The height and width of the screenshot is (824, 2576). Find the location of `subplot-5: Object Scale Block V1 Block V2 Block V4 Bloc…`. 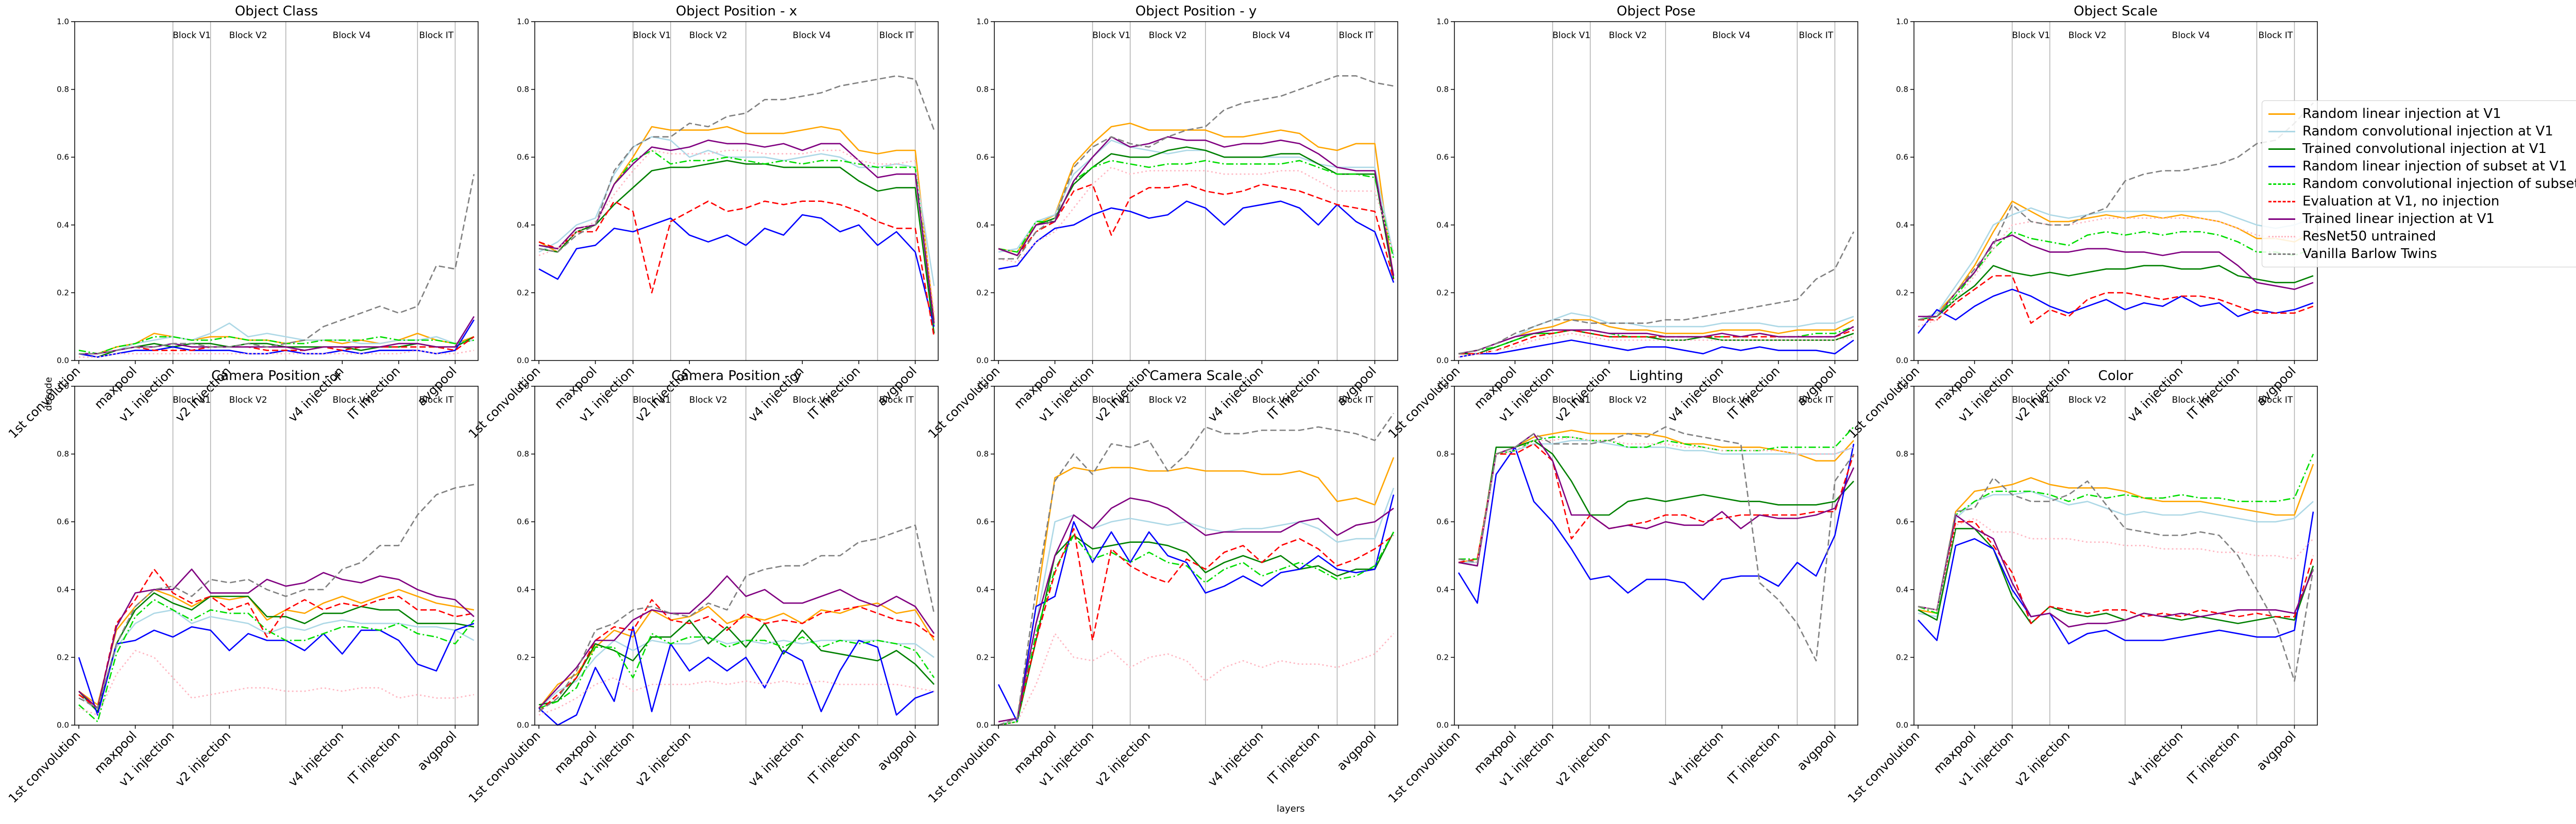

subplot-5: Object Scale Block V1 Block V2 Block V4 Bloc… is located at coordinates (2081, 222).